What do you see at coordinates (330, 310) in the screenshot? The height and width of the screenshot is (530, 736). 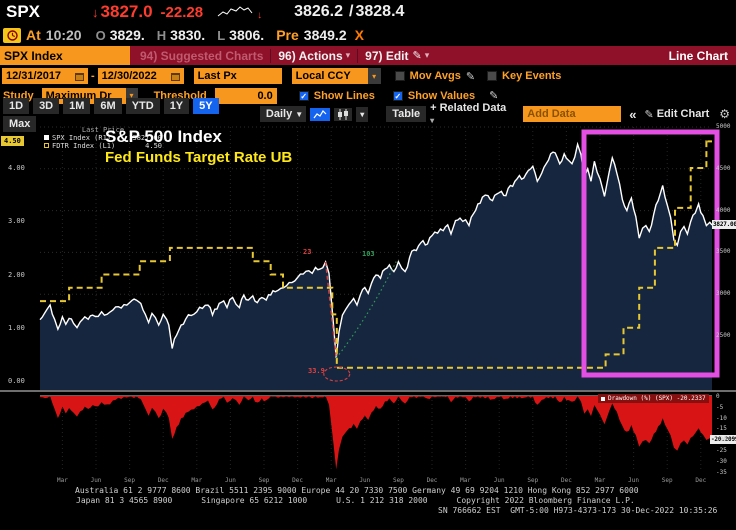 I see `drawdown-drop-line` at bounding box center [330, 310].